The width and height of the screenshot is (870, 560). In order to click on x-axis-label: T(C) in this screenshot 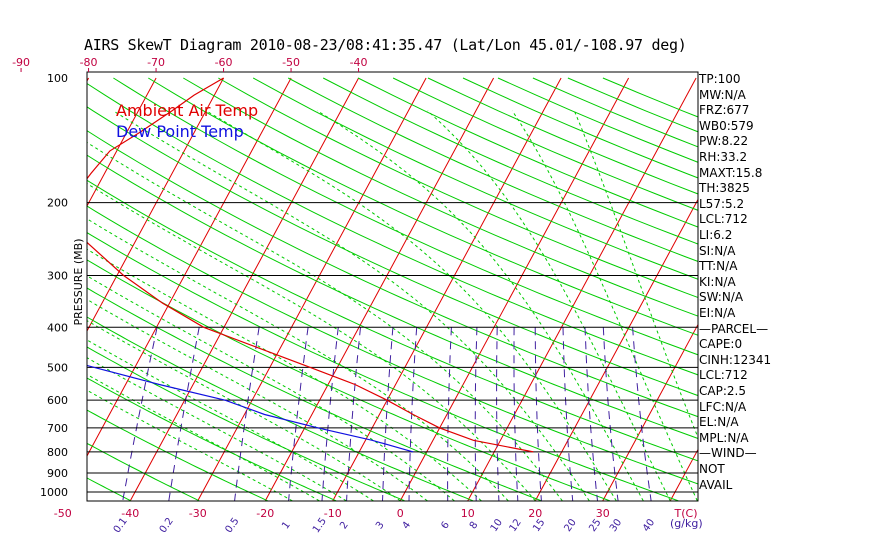, I will do `click(686, 513)`.